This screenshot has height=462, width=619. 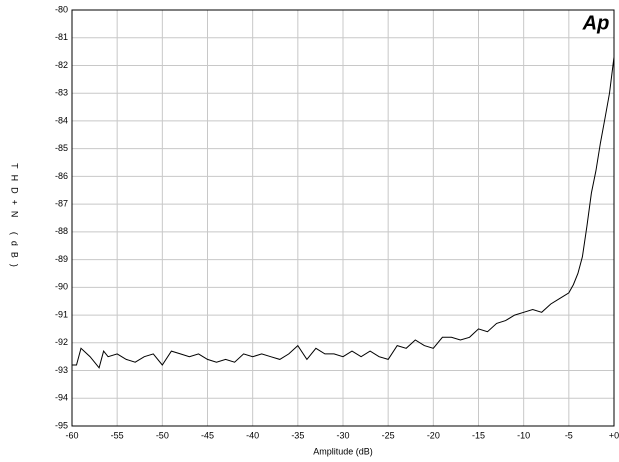 What do you see at coordinates (15, 218) in the screenshot?
I see `y-axis-label: THD+N (dB)` at bounding box center [15, 218].